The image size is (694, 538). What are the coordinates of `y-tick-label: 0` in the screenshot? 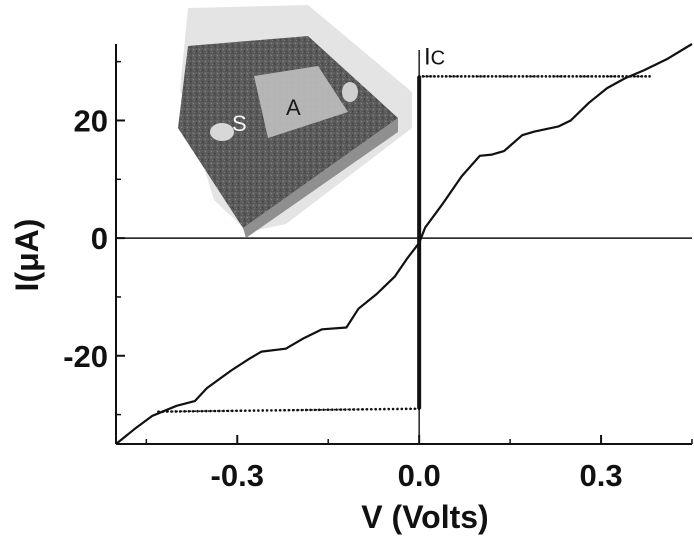 It's located at (99, 238).